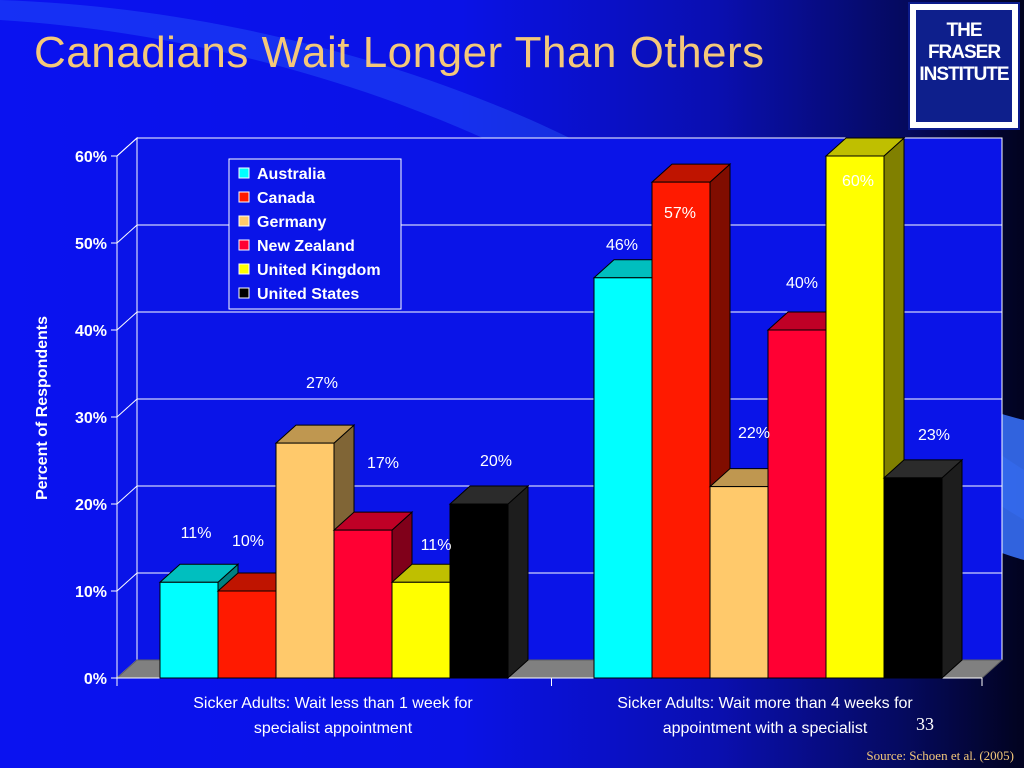 The height and width of the screenshot is (768, 1024). What do you see at coordinates (383, 463) in the screenshot?
I see `data-label: 17%` at bounding box center [383, 463].